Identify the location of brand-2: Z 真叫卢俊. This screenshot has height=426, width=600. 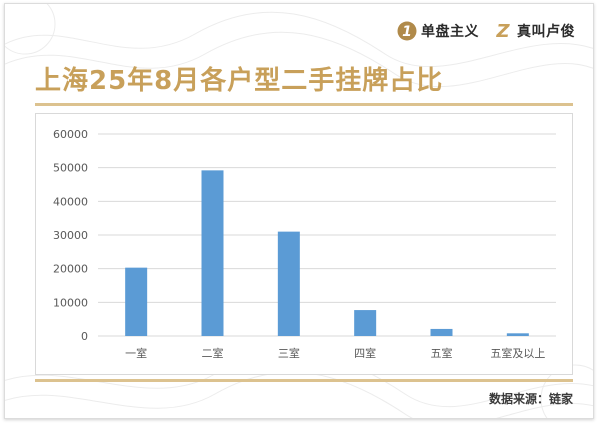
(534, 31).